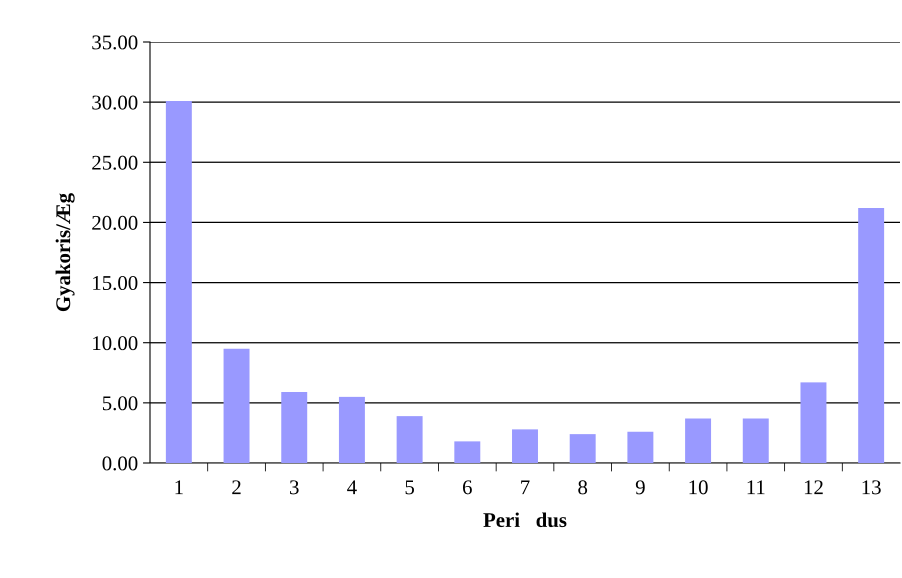 Image resolution: width=902 pixels, height=578 pixels. What do you see at coordinates (467, 487) in the screenshot?
I see `x-tick-label: 6` at bounding box center [467, 487].